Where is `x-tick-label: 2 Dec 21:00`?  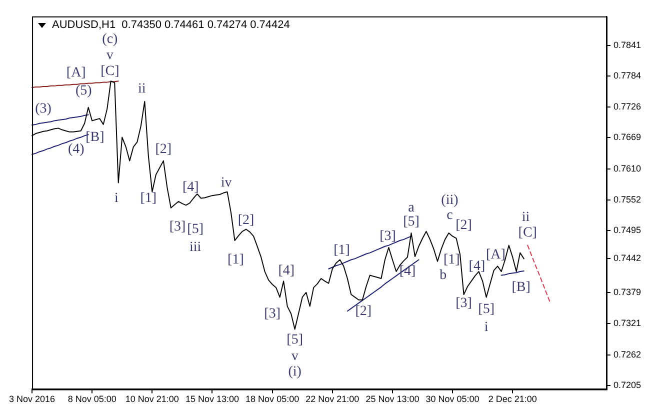 x-tick-label: 2 Dec 21:00 is located at coordinates (512, 399).